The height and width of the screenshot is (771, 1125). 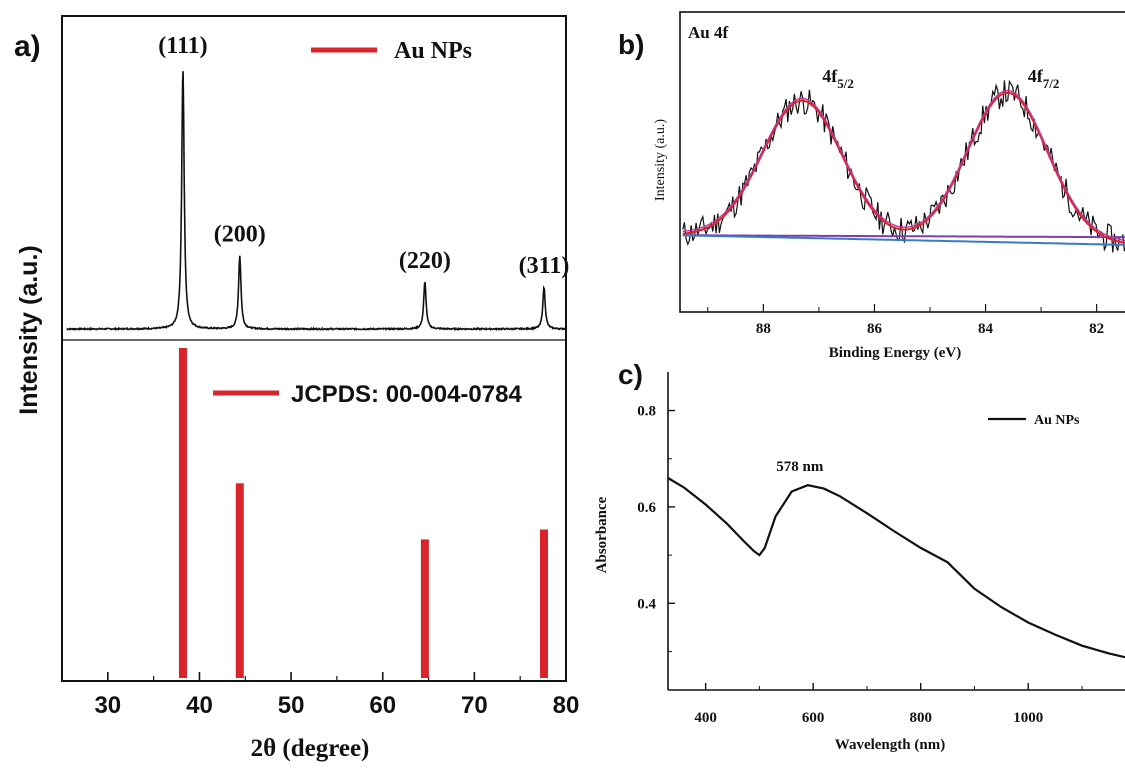 What do you see at coordinates (199, 705) in the screenshot?
I see `panel-a-x-tick-label: 40` at bounding box center [199, 705].